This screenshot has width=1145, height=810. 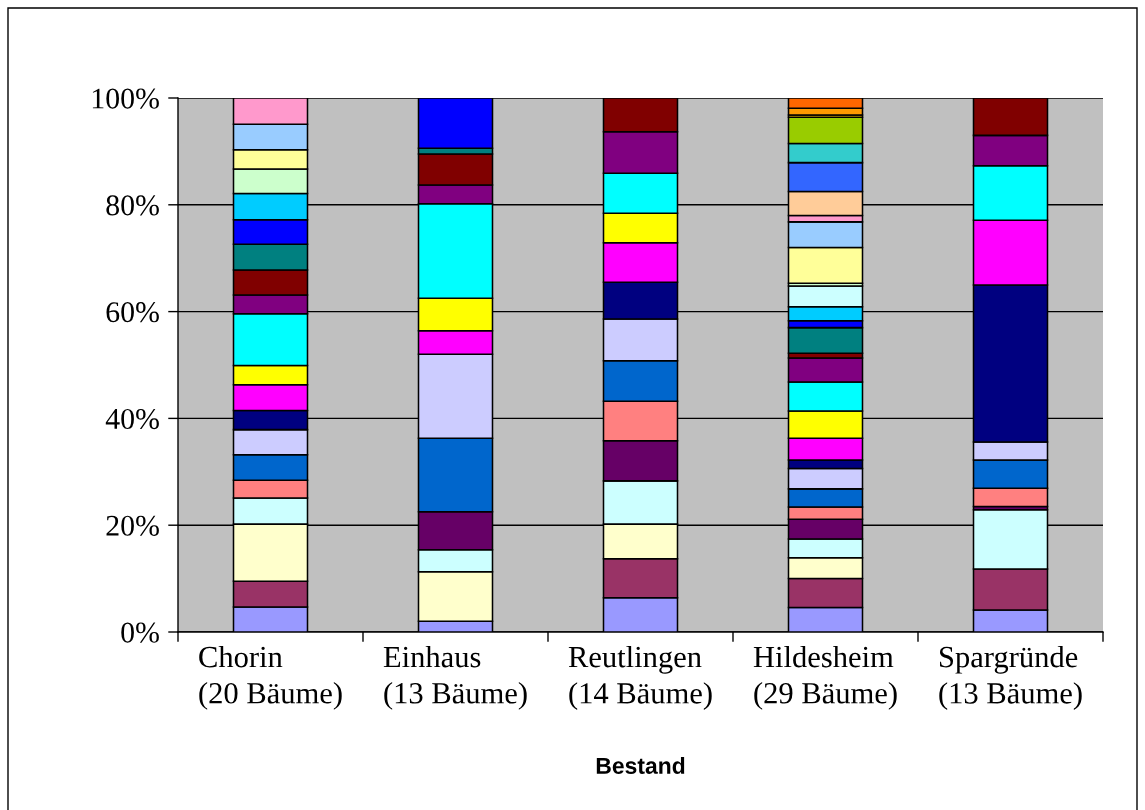 I want to click on y-tick-label: 60%, so click(x=132, y=312).